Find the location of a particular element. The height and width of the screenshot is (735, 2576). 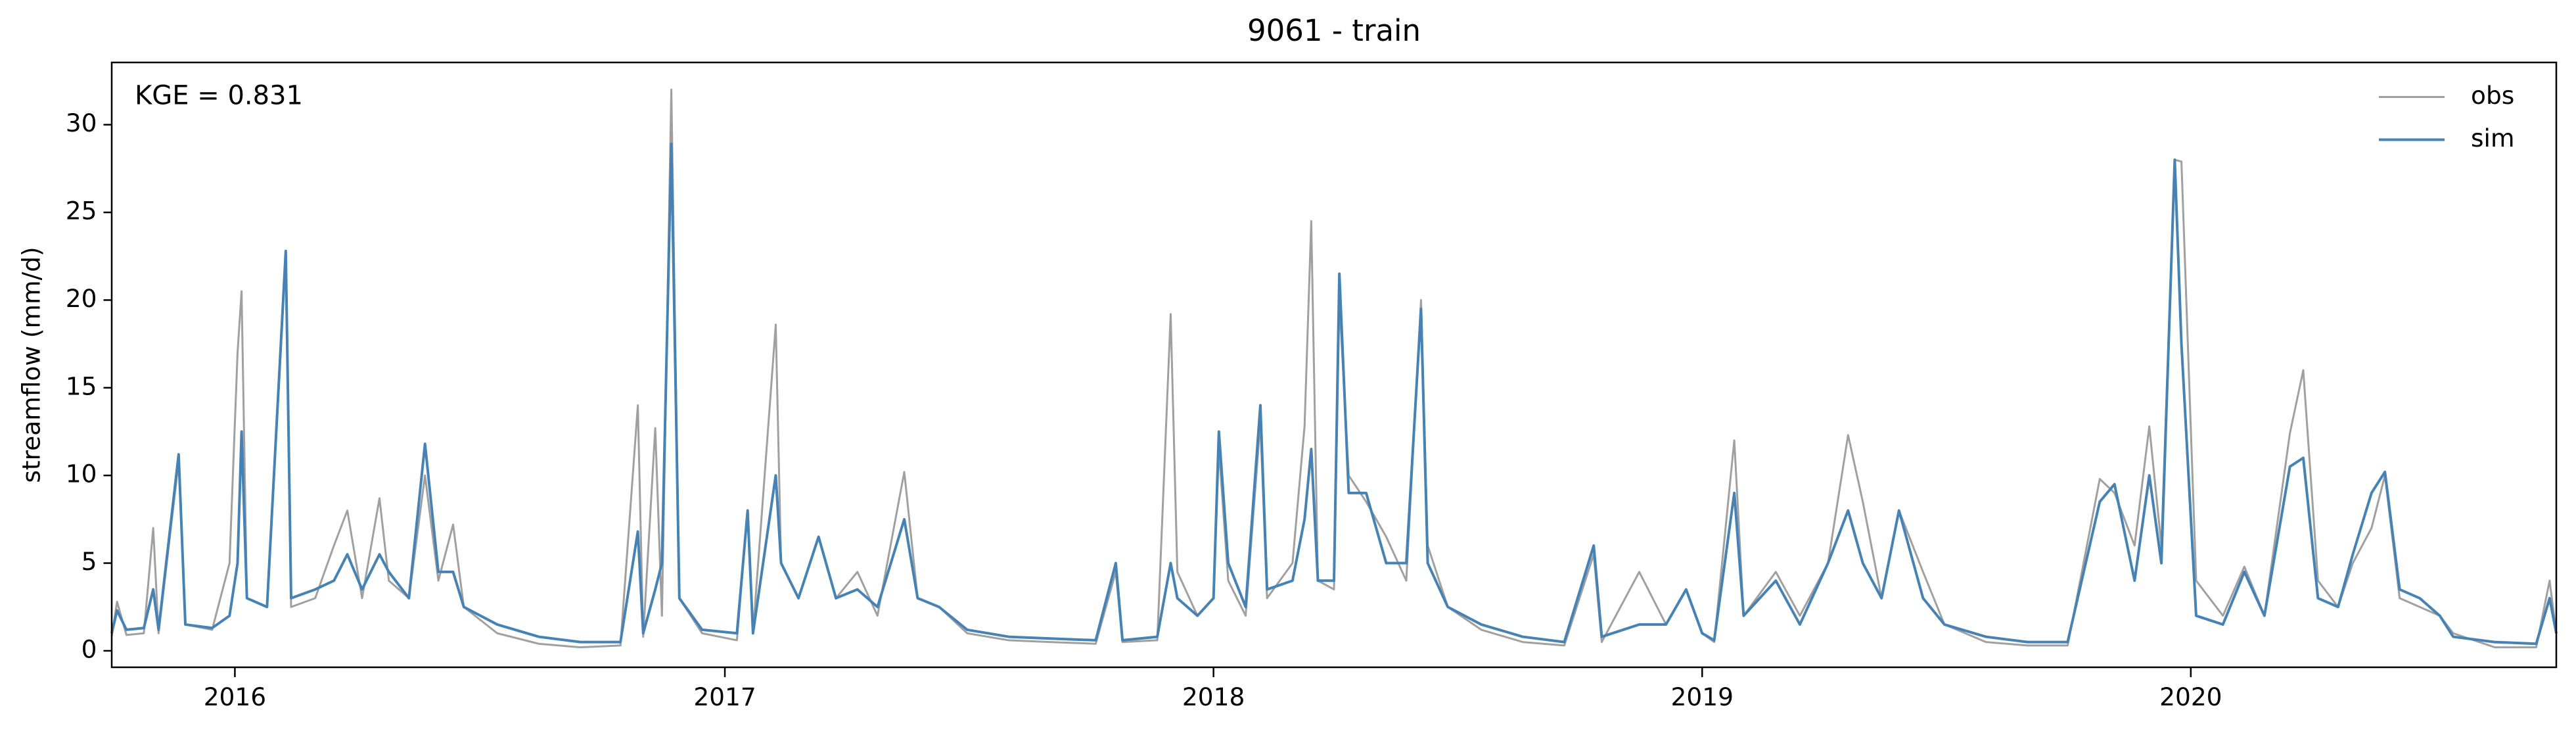

x-tick-label: 2019 is located at coordinates (1702, 696).